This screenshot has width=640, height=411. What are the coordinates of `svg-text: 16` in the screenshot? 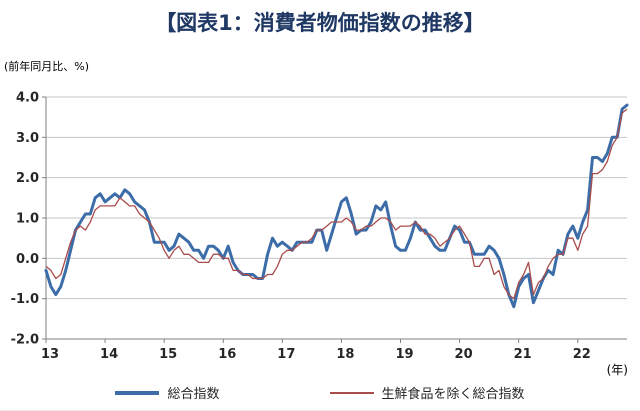 It's located at (227, 354).